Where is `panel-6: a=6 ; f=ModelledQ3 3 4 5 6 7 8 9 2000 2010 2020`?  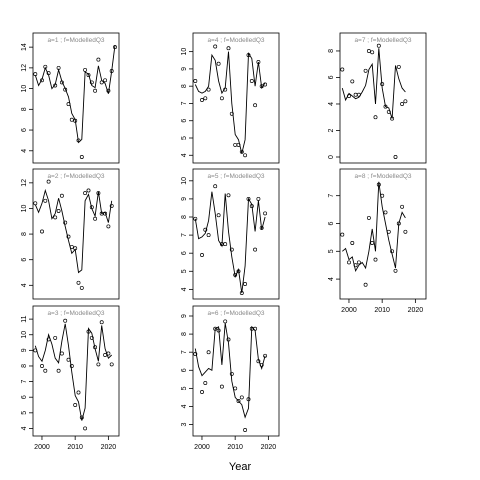
panel-6: a=6 ; f=ModelledQ3 3 4 5 6 7 8 9 2000 2010 2020 is located at coordinates (230, 378).